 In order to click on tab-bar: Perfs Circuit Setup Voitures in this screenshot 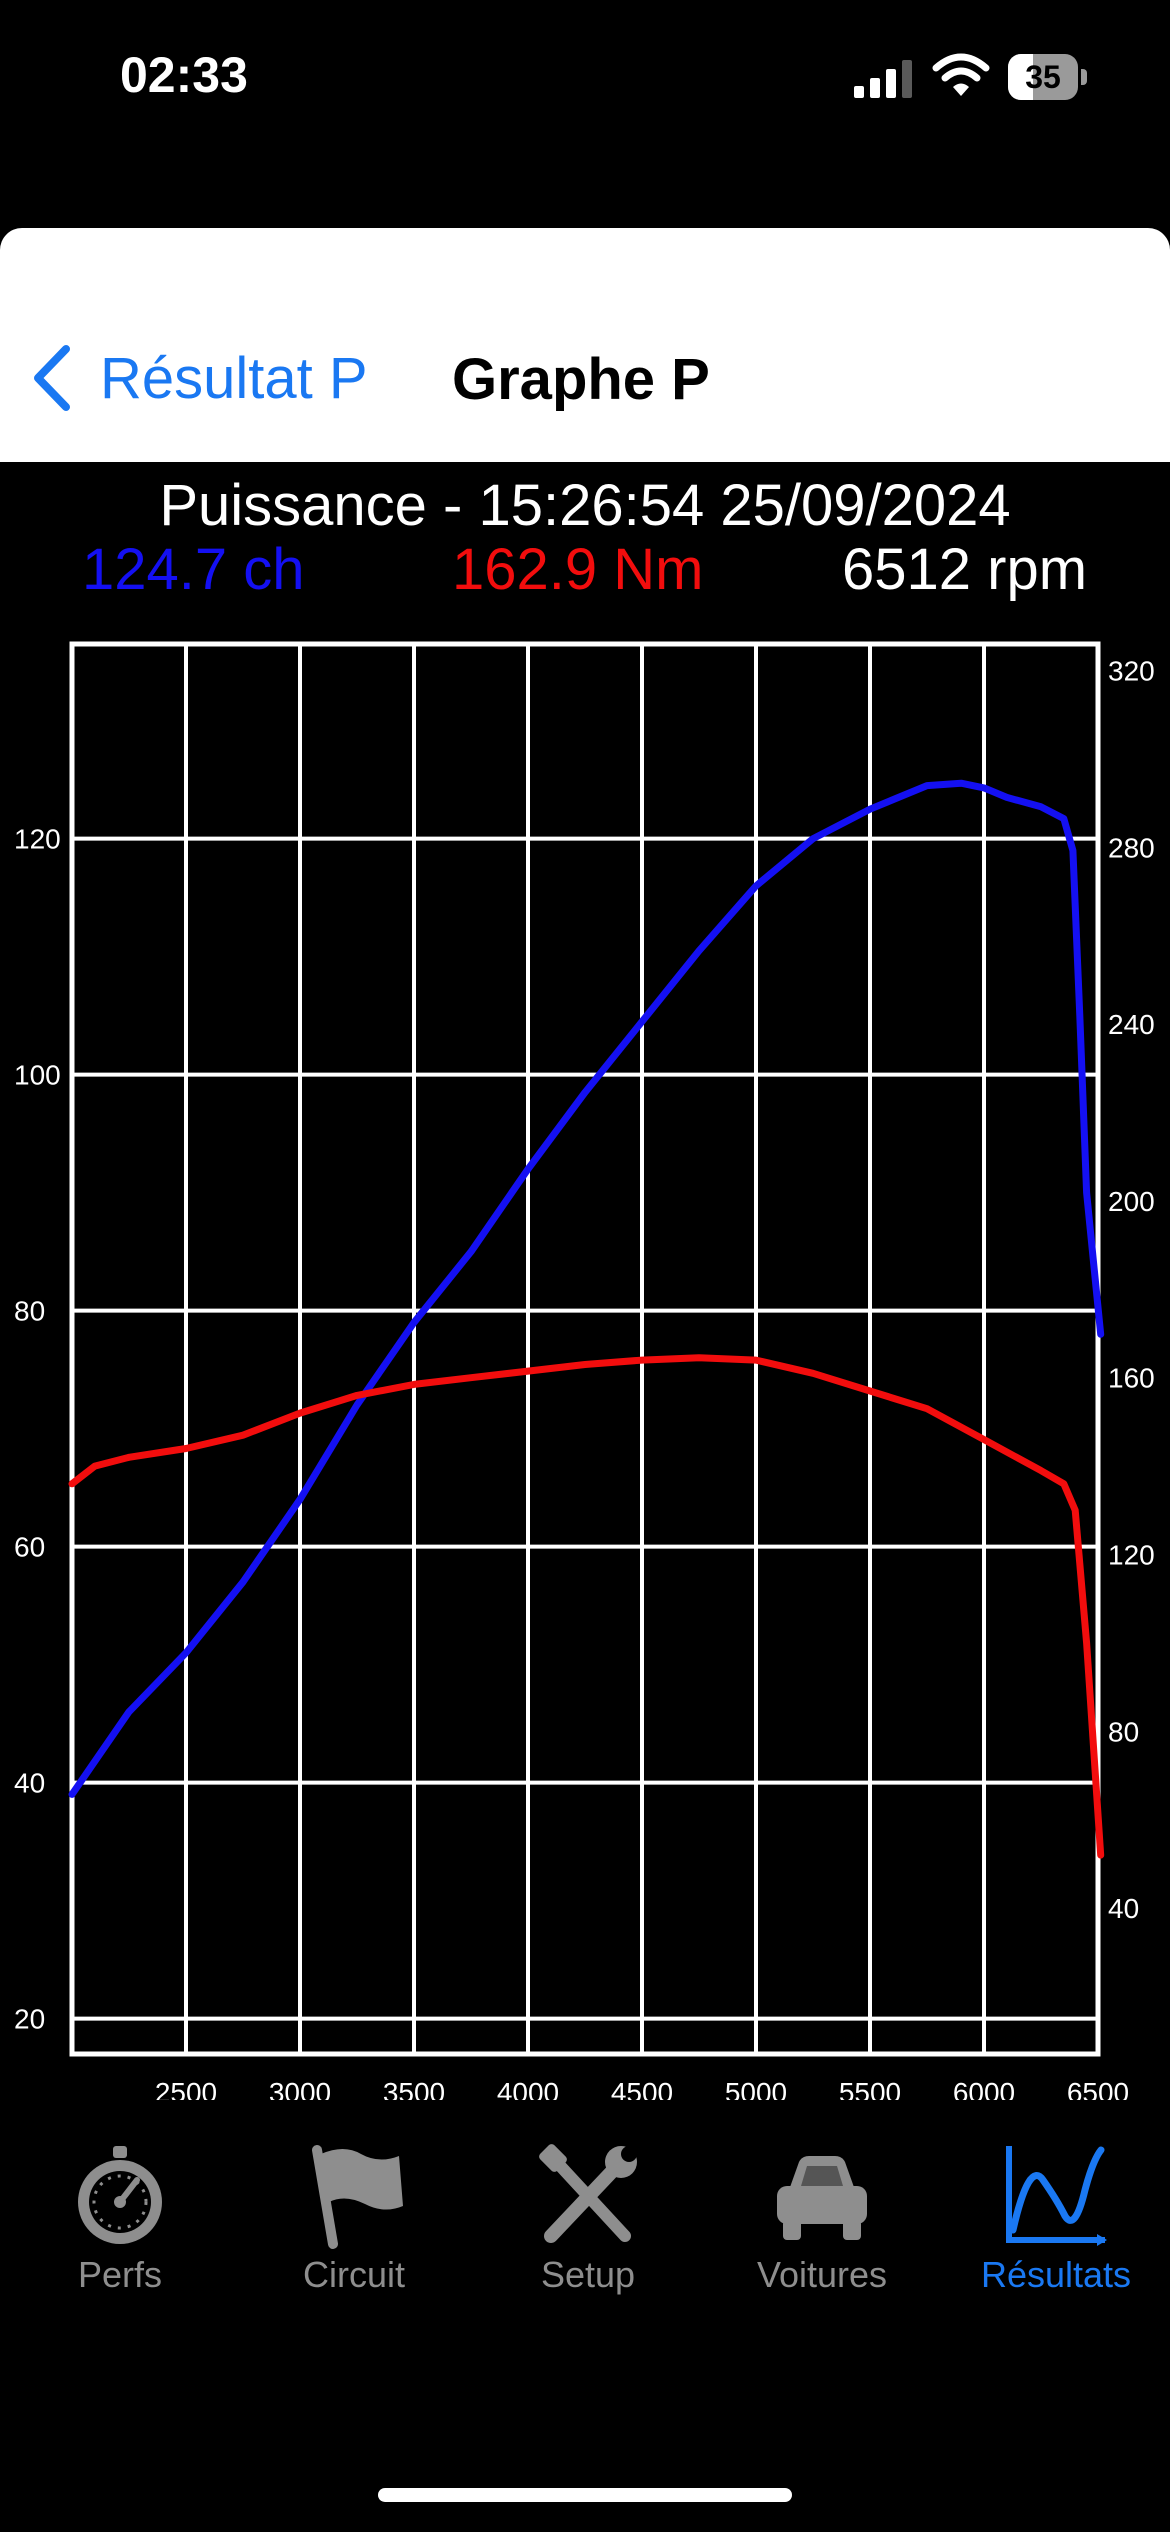, I will do `click(585, 2220)`.